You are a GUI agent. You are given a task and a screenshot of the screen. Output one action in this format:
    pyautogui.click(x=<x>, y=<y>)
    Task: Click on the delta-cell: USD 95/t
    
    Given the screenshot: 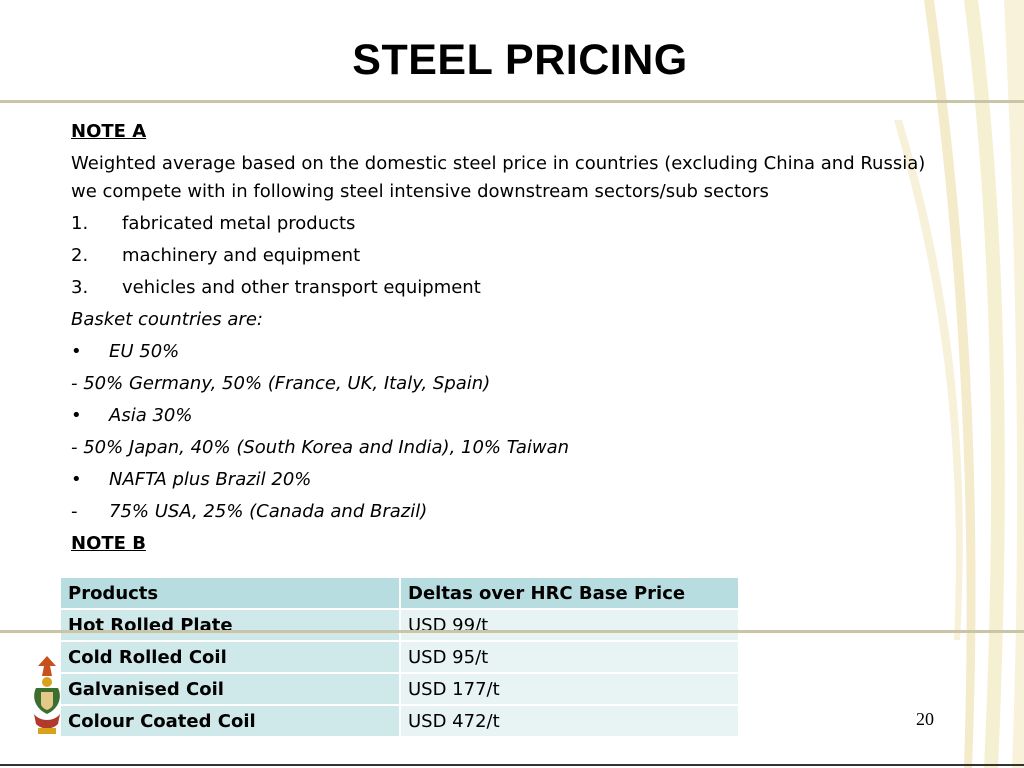 What is the action you would take?
    pyautogui.click(x=569, y=657)
    